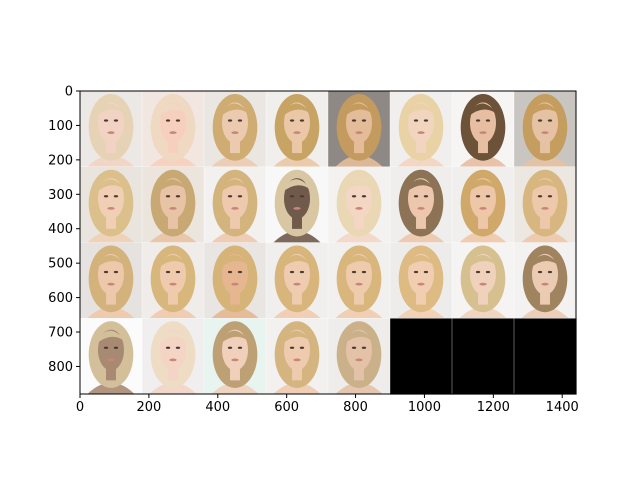 The image size is (640, 484). Describe the element at coordinates (286, 407) in the screenshot. I see `x-tick-label: 600` at that location.